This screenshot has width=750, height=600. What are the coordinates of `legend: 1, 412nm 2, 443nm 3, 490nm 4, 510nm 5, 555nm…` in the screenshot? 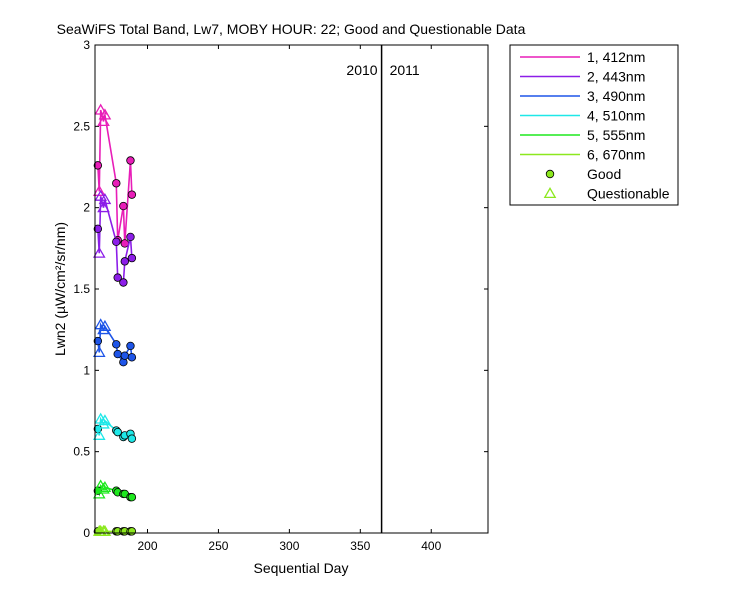 It's located at (594, 125).